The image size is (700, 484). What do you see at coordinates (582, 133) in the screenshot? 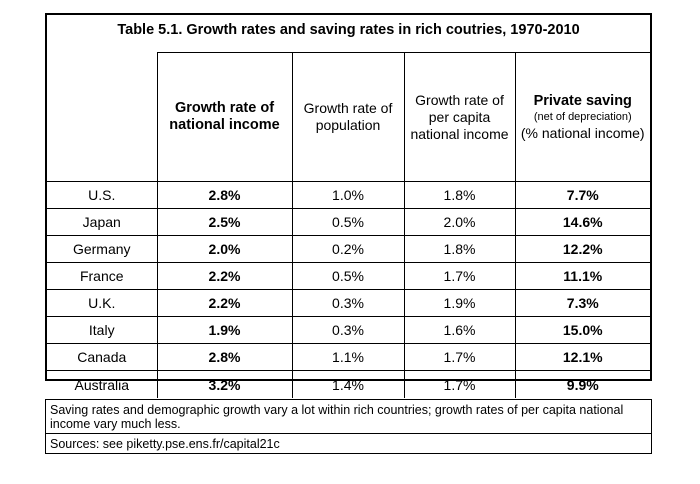
I see `header-private-saving-unit: (% national income)` at bounding box center [582, 133].